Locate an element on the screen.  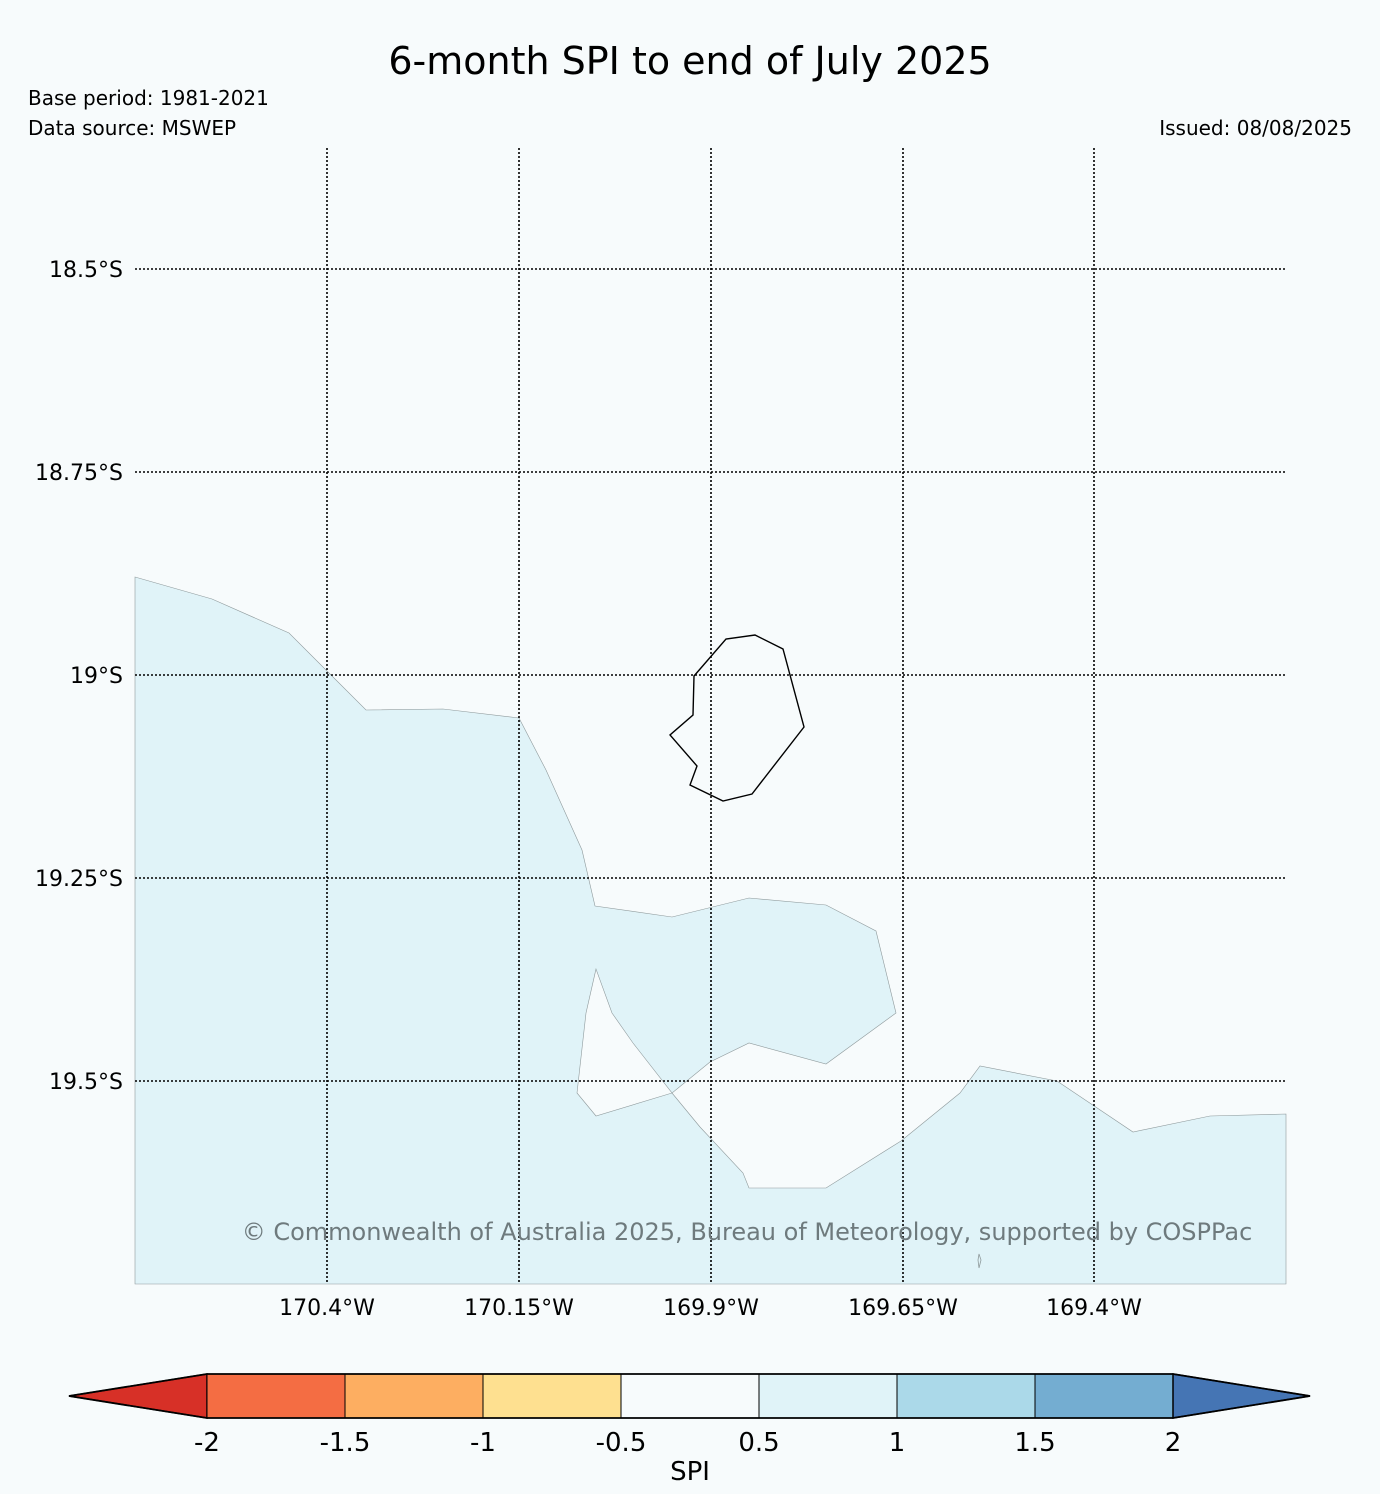
lon-label: 170.4°W is located at coordinates (327, 1308).